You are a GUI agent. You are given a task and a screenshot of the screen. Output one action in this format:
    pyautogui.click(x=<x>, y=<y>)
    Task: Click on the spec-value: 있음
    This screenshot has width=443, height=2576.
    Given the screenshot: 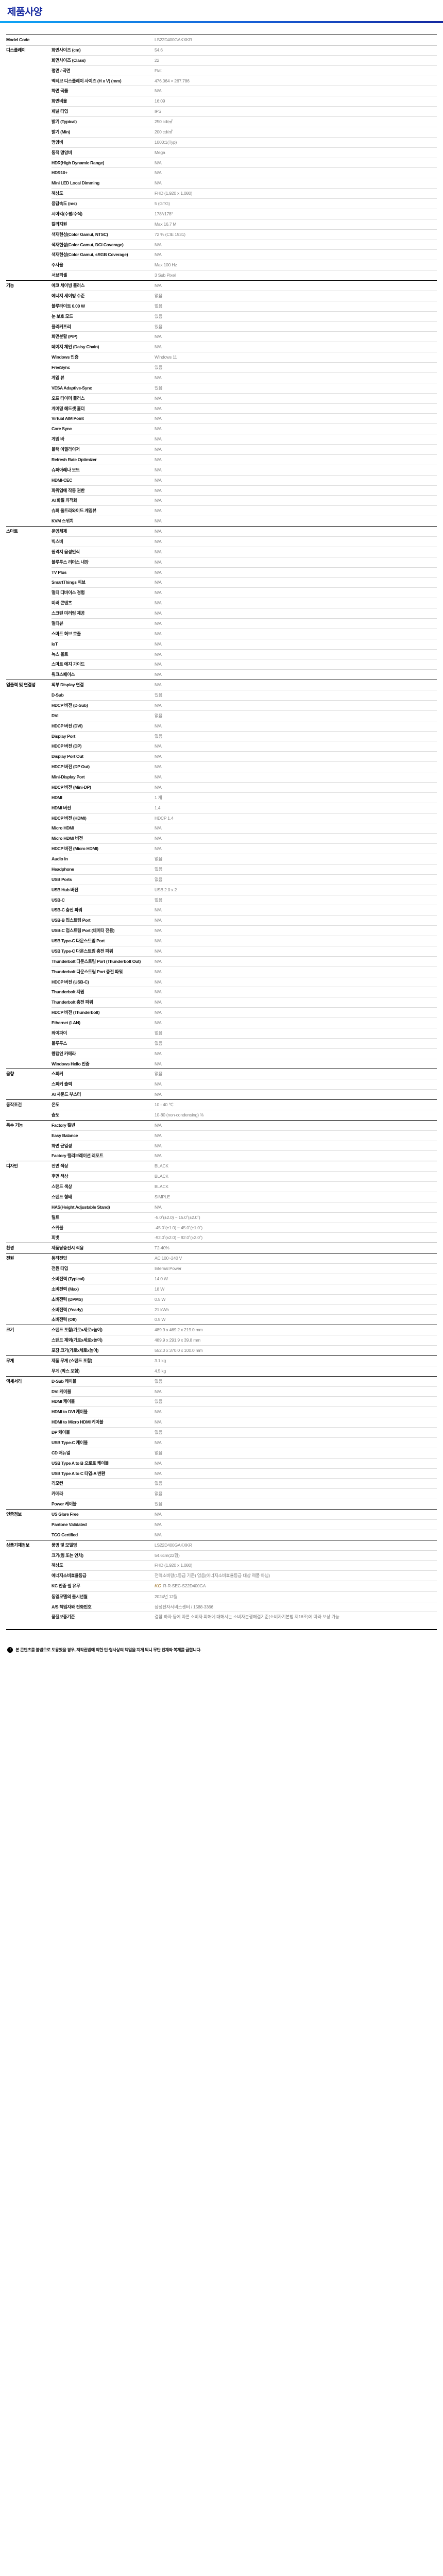 What is the action you would take?
    pyautogui.click(x=296, y=1504)
    